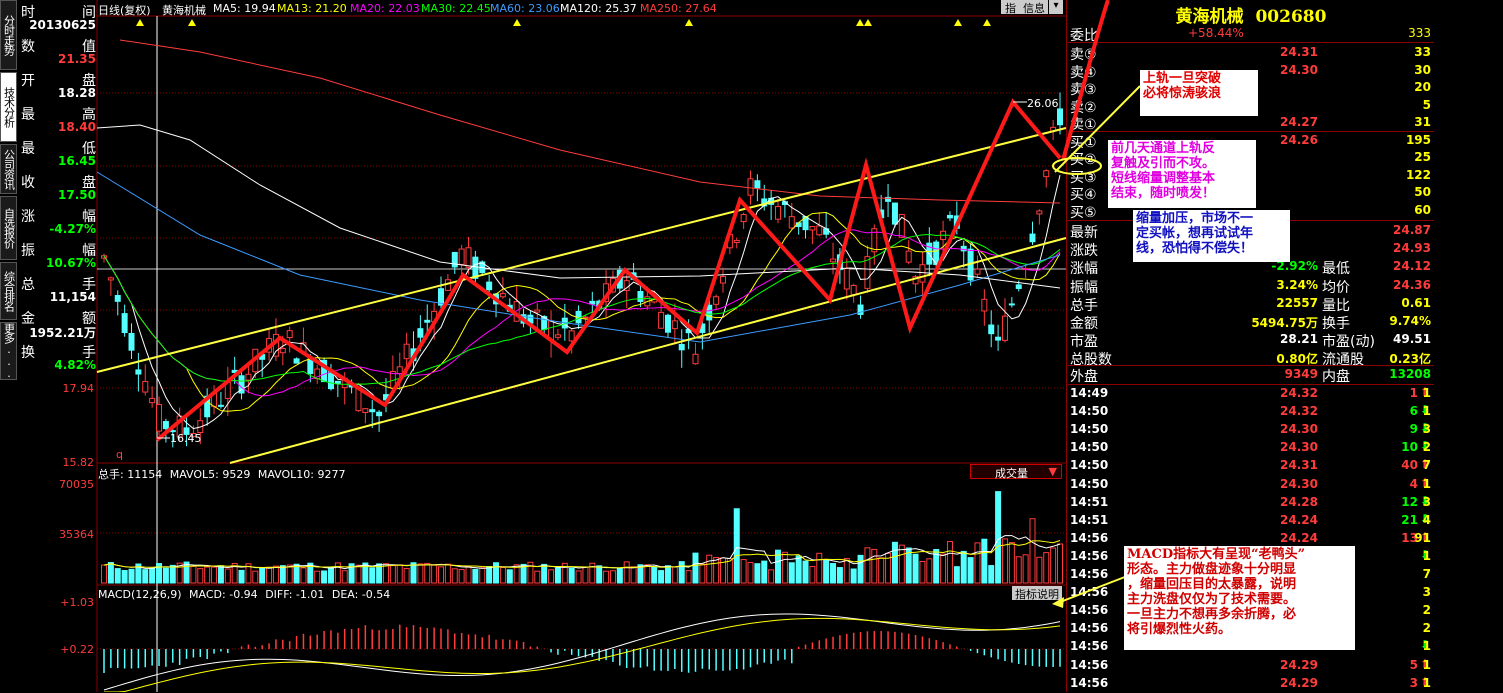  Describe the element at coordinates (1412, 230) in the screenshot. I see `stat-value: 24.87` at that location.